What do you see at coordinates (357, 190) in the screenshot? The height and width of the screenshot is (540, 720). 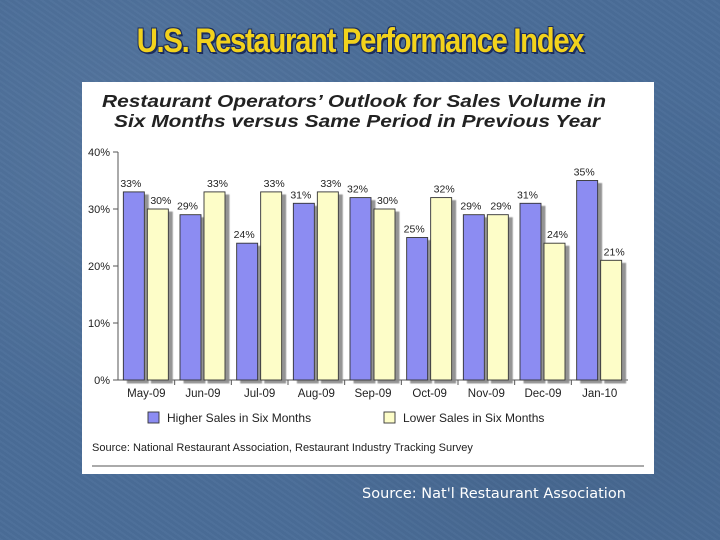 I see `data-label-higher-sales: 32%` at bounding box center [357, 190].